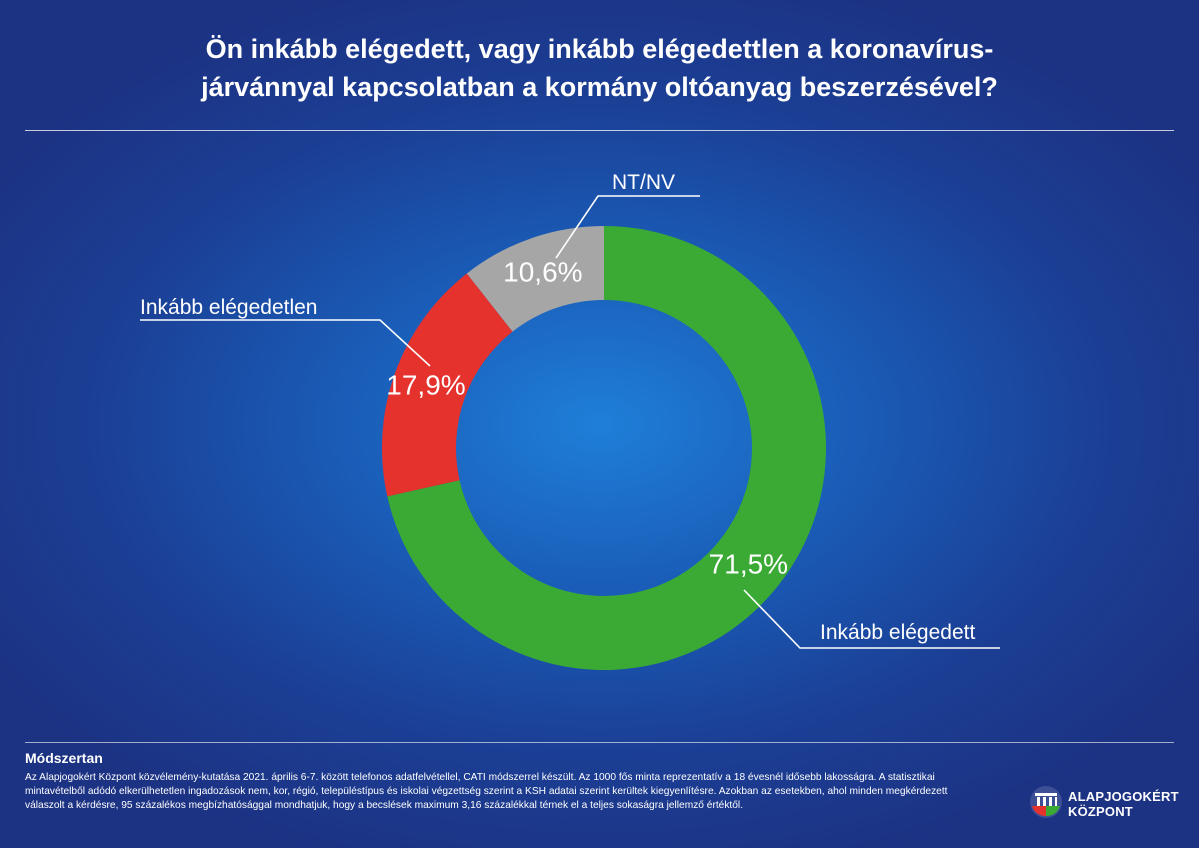  What do you see at coordinates (897, 632) in the screenshot?
I see `category-label-1: Inkább elégedett` at bounding box center [897, 632].